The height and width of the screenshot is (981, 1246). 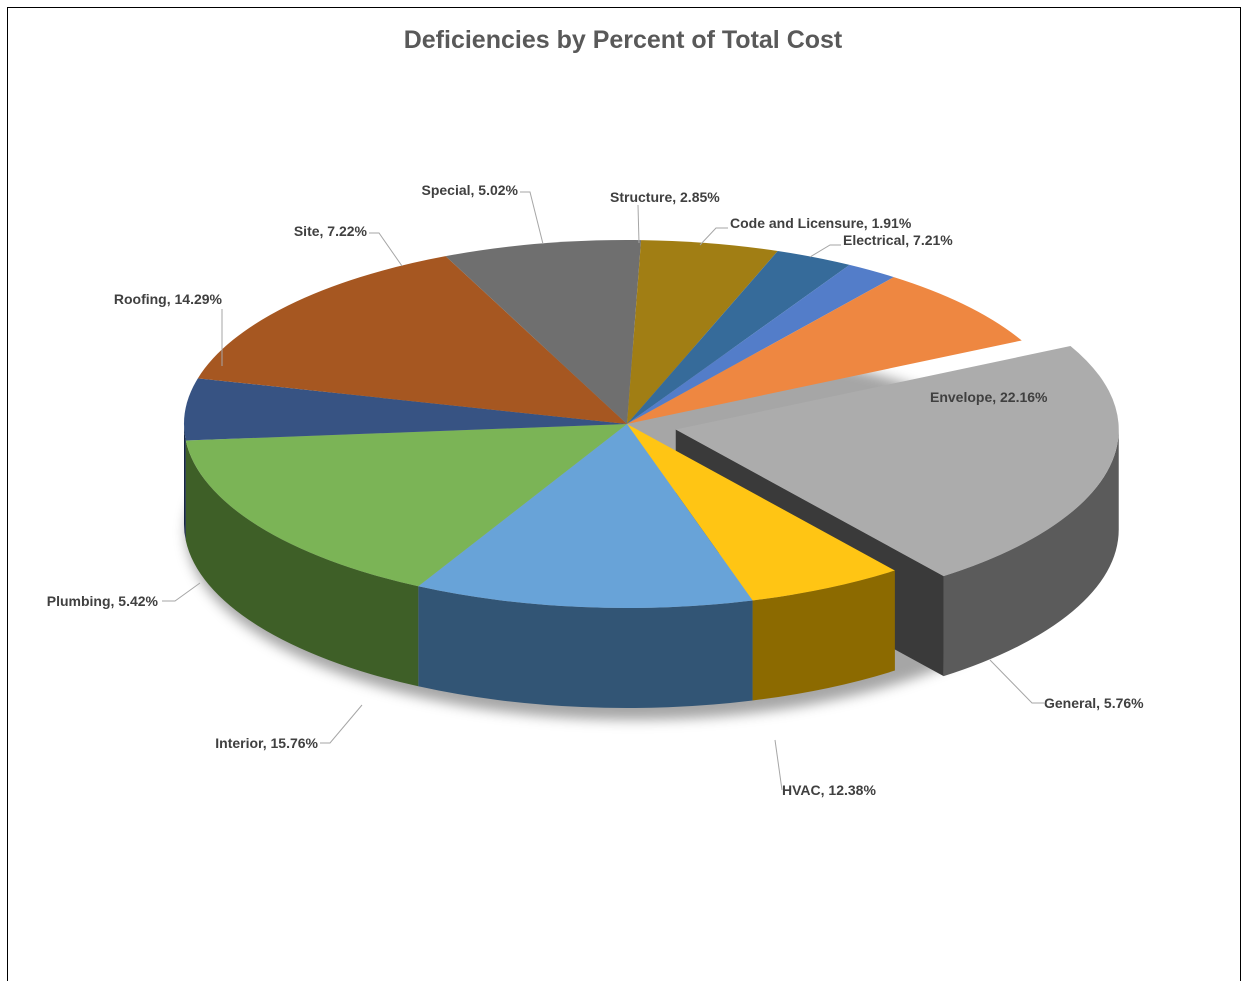 I want to click on data-label-general: General, 5.76%, so click(x=1094, y=703).